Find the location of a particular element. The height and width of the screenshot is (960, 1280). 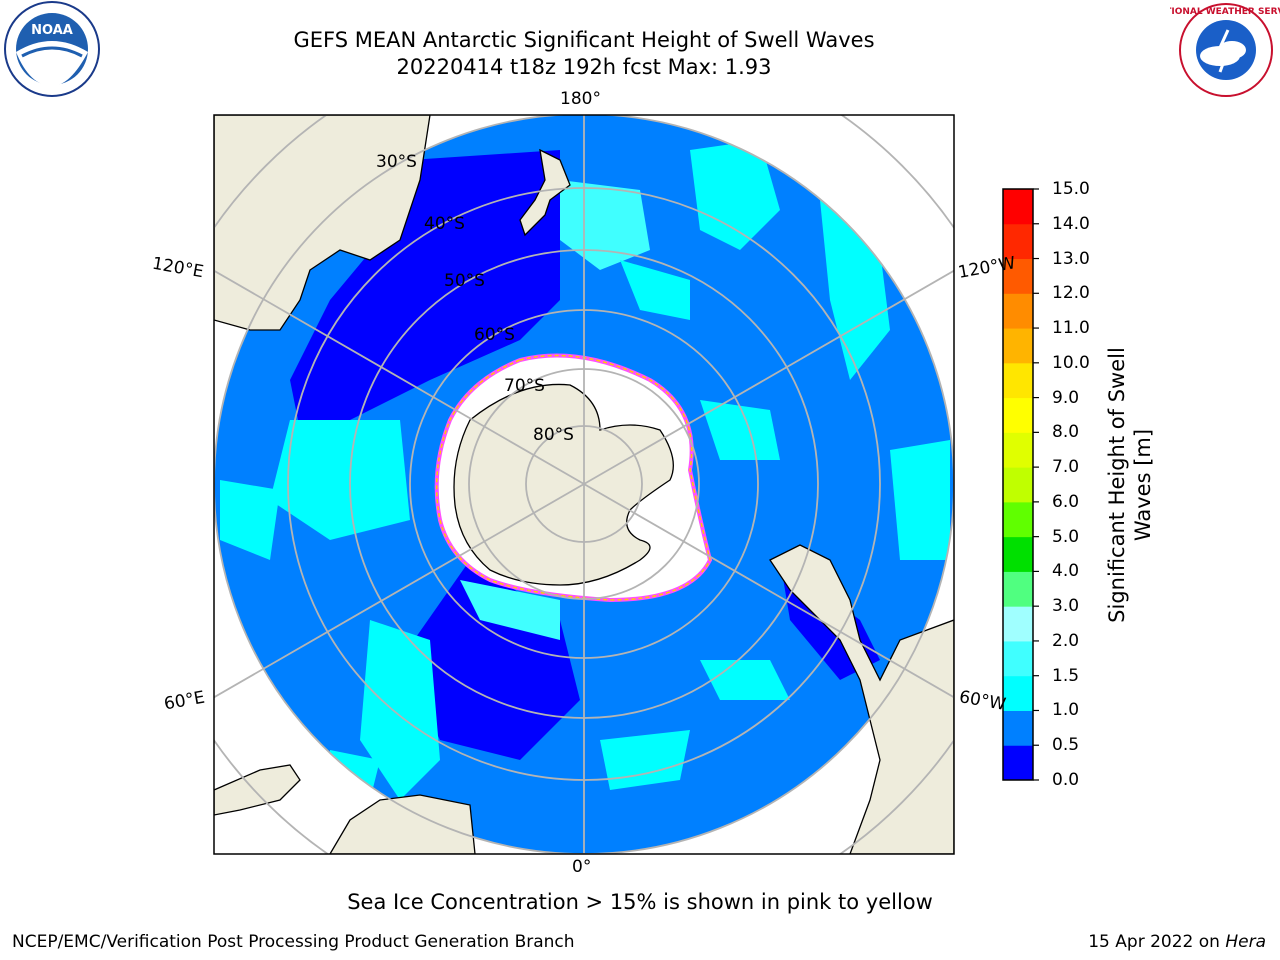

date-prefix: 15 Apr 2022 on is located at coordinates (1157, 942).